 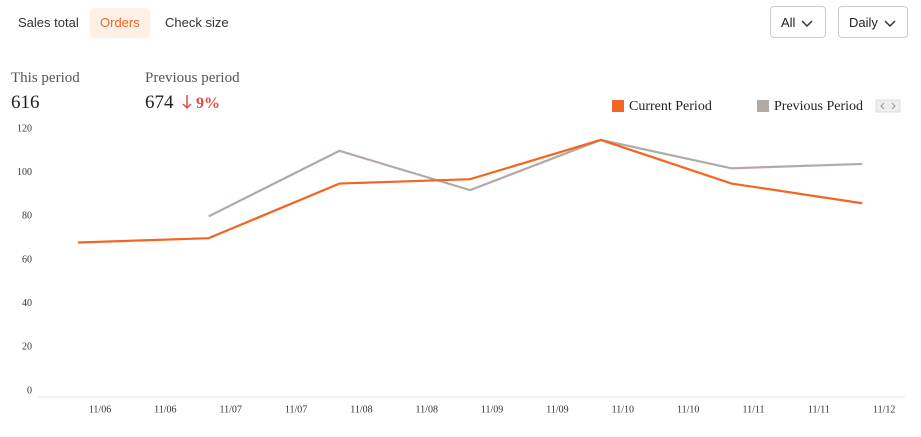 I want to click on legend-nav, so click(x=888, y=106).